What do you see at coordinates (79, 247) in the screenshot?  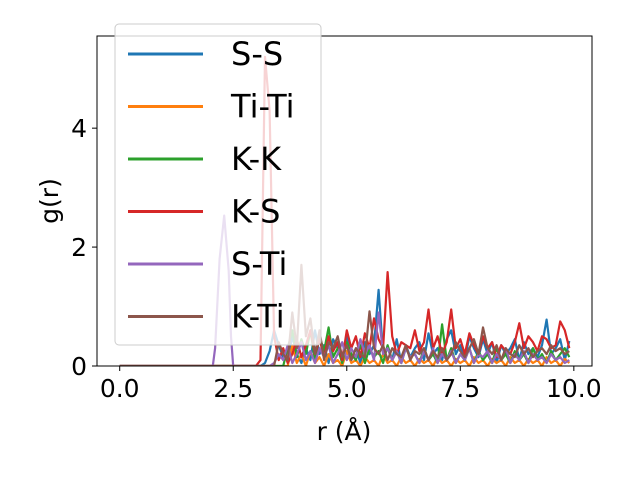 I see `y-tick-label: 2` at bounding box center [79, 247].